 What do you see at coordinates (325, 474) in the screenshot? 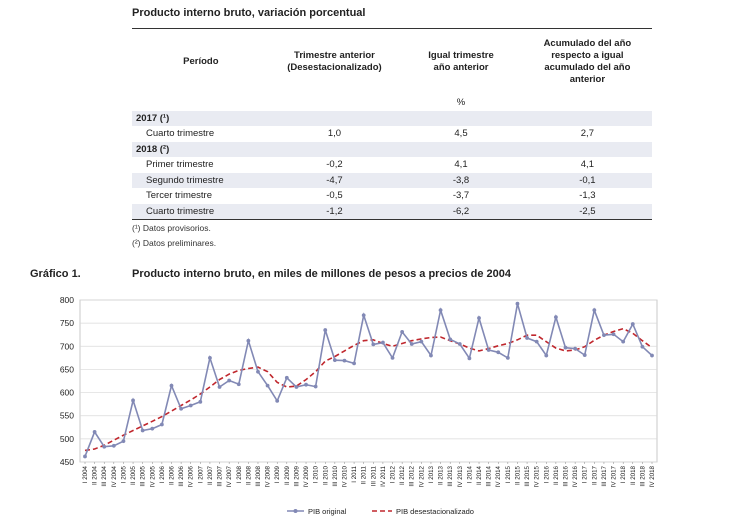
I see `x-tick-label: II 2010` at bounding box center [325, 474].